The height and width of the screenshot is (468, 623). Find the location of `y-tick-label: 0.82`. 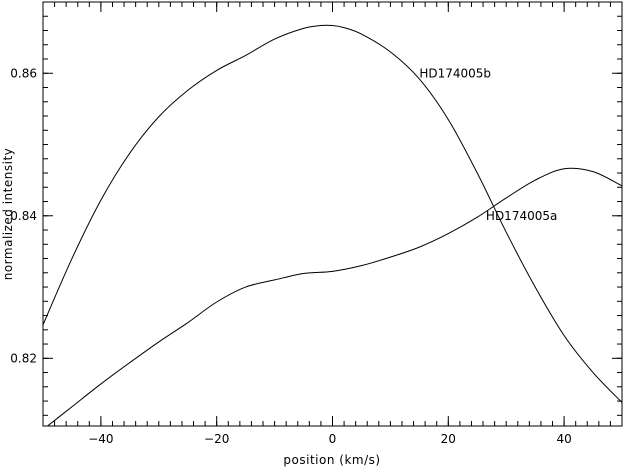

y-tick-label: 0.82 is located at coordinates (23, 358).